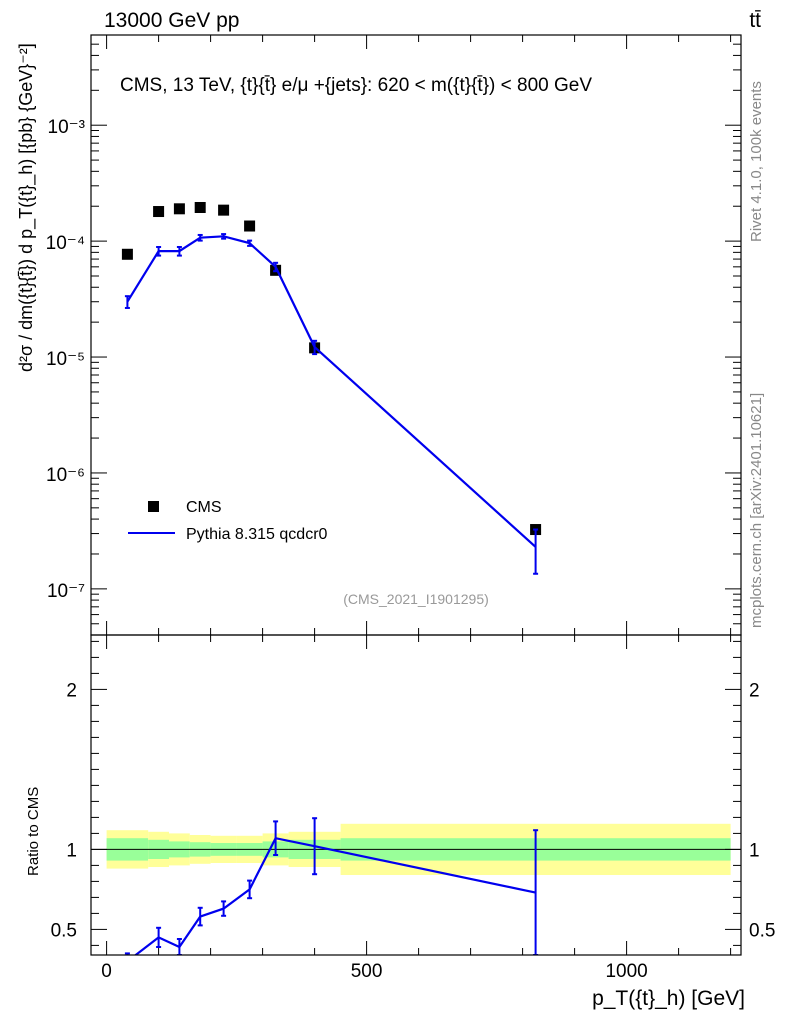  What do you see at coordinates (65, 359) in the screenshot?
I see `main-y-tick-label: 10⁻⁵` at bounding box center [65, 359].